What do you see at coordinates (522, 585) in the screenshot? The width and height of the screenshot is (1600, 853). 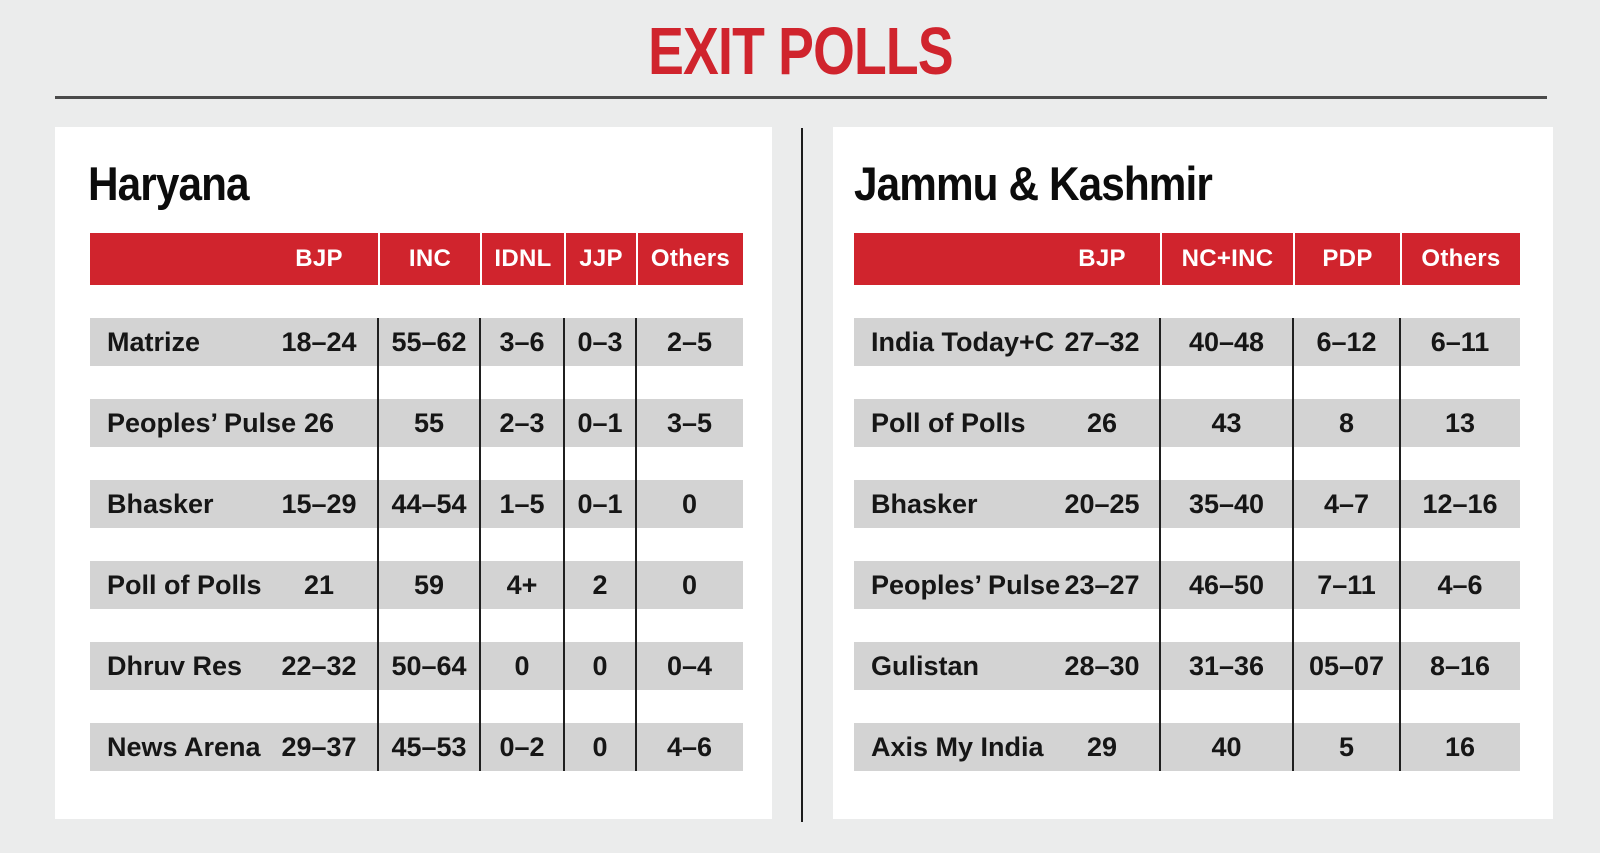 I see `value-cell: 4+` at bounding box center [522, 585].